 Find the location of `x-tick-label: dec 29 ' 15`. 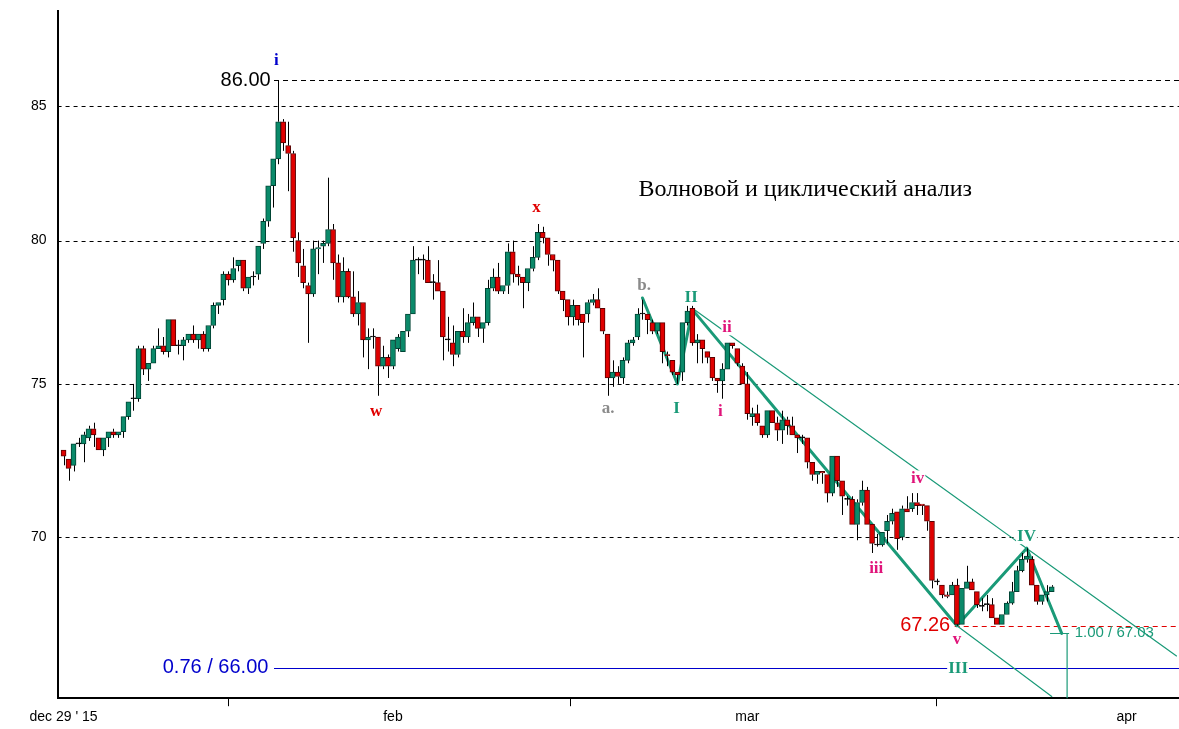

x-tick-label: dec 29 ' 15 is located at coordinates (63, 716).